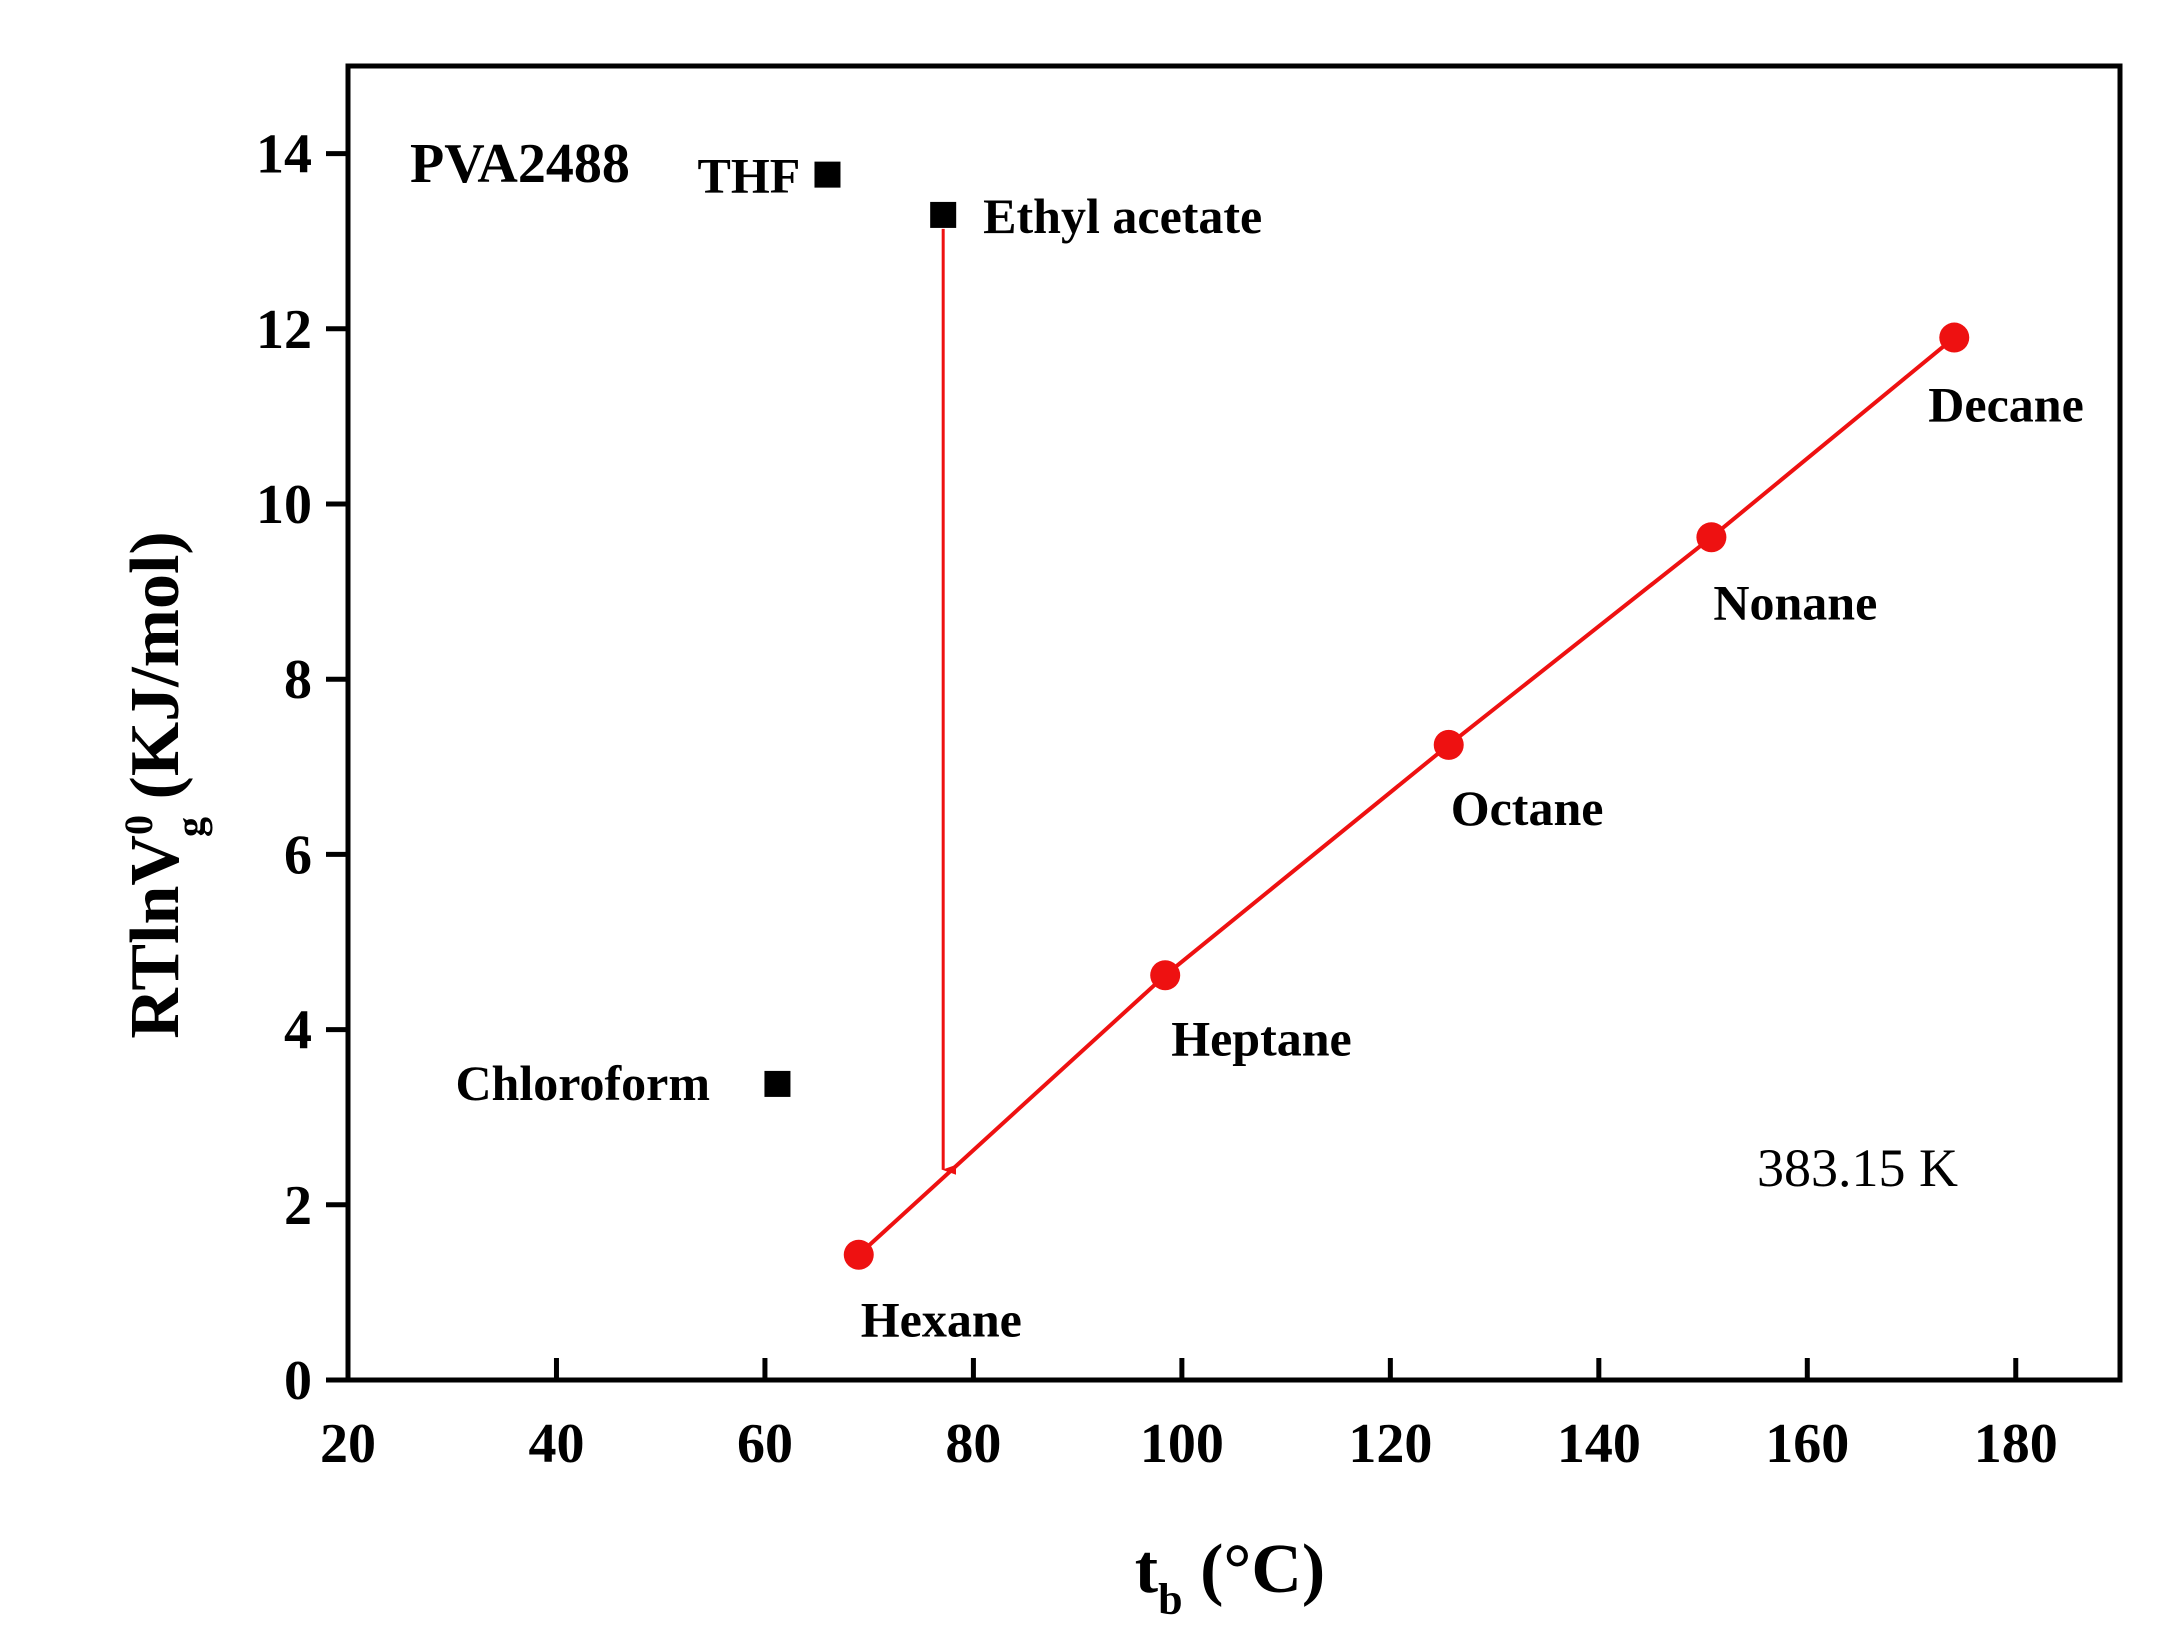 The width and height of the screenshot is (2157, 1630). Describe the element at coordinates (284, 155) in the screenshot. I see `y-tick-label-14: 14` at that location.